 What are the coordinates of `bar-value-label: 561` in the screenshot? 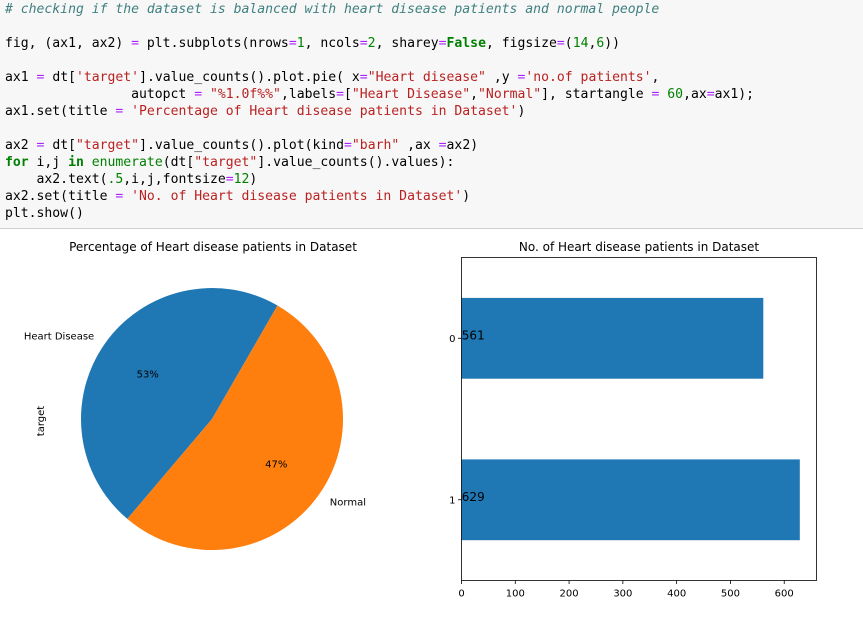 It's located at (473, 335).